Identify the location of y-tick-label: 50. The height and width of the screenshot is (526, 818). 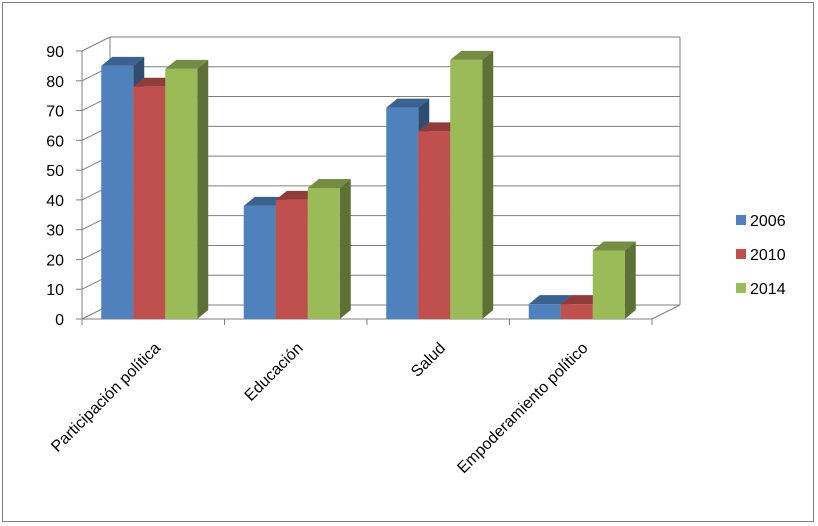
(55, 171).